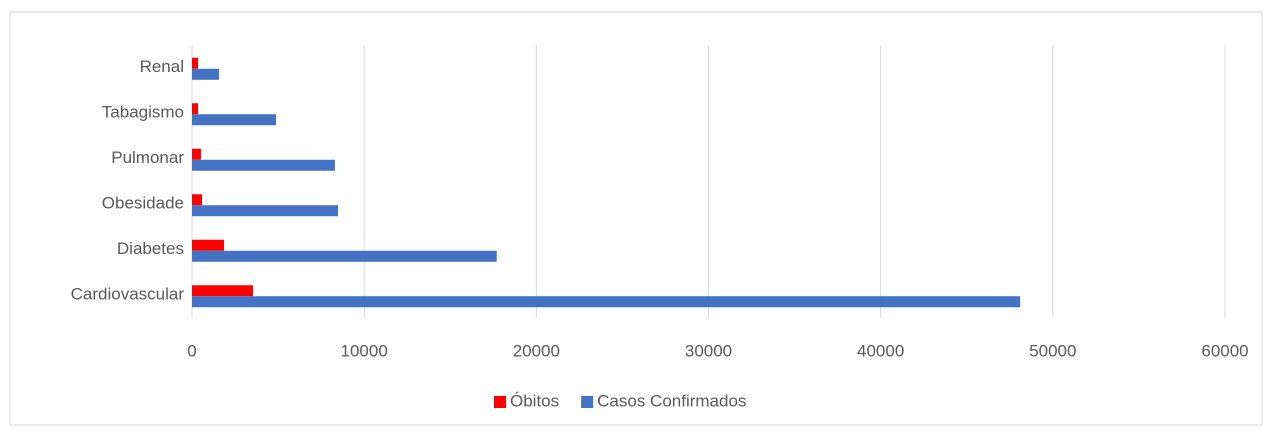 This screenshot has height=433, width=1273. What do you see at coordinates (128, 294) in the screenshot?
I see `y-tick-label: Cardiovascular` at bounding box center [128, 294].